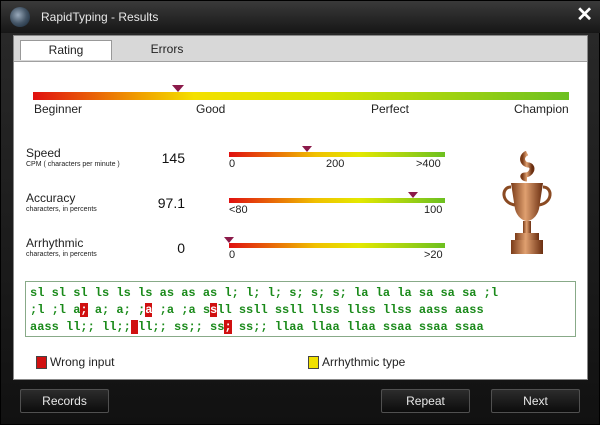  What do you see at coordinates (177, 88) in the screenshot?
I see `rating-marker-icon` at bounding box center [177, 88].